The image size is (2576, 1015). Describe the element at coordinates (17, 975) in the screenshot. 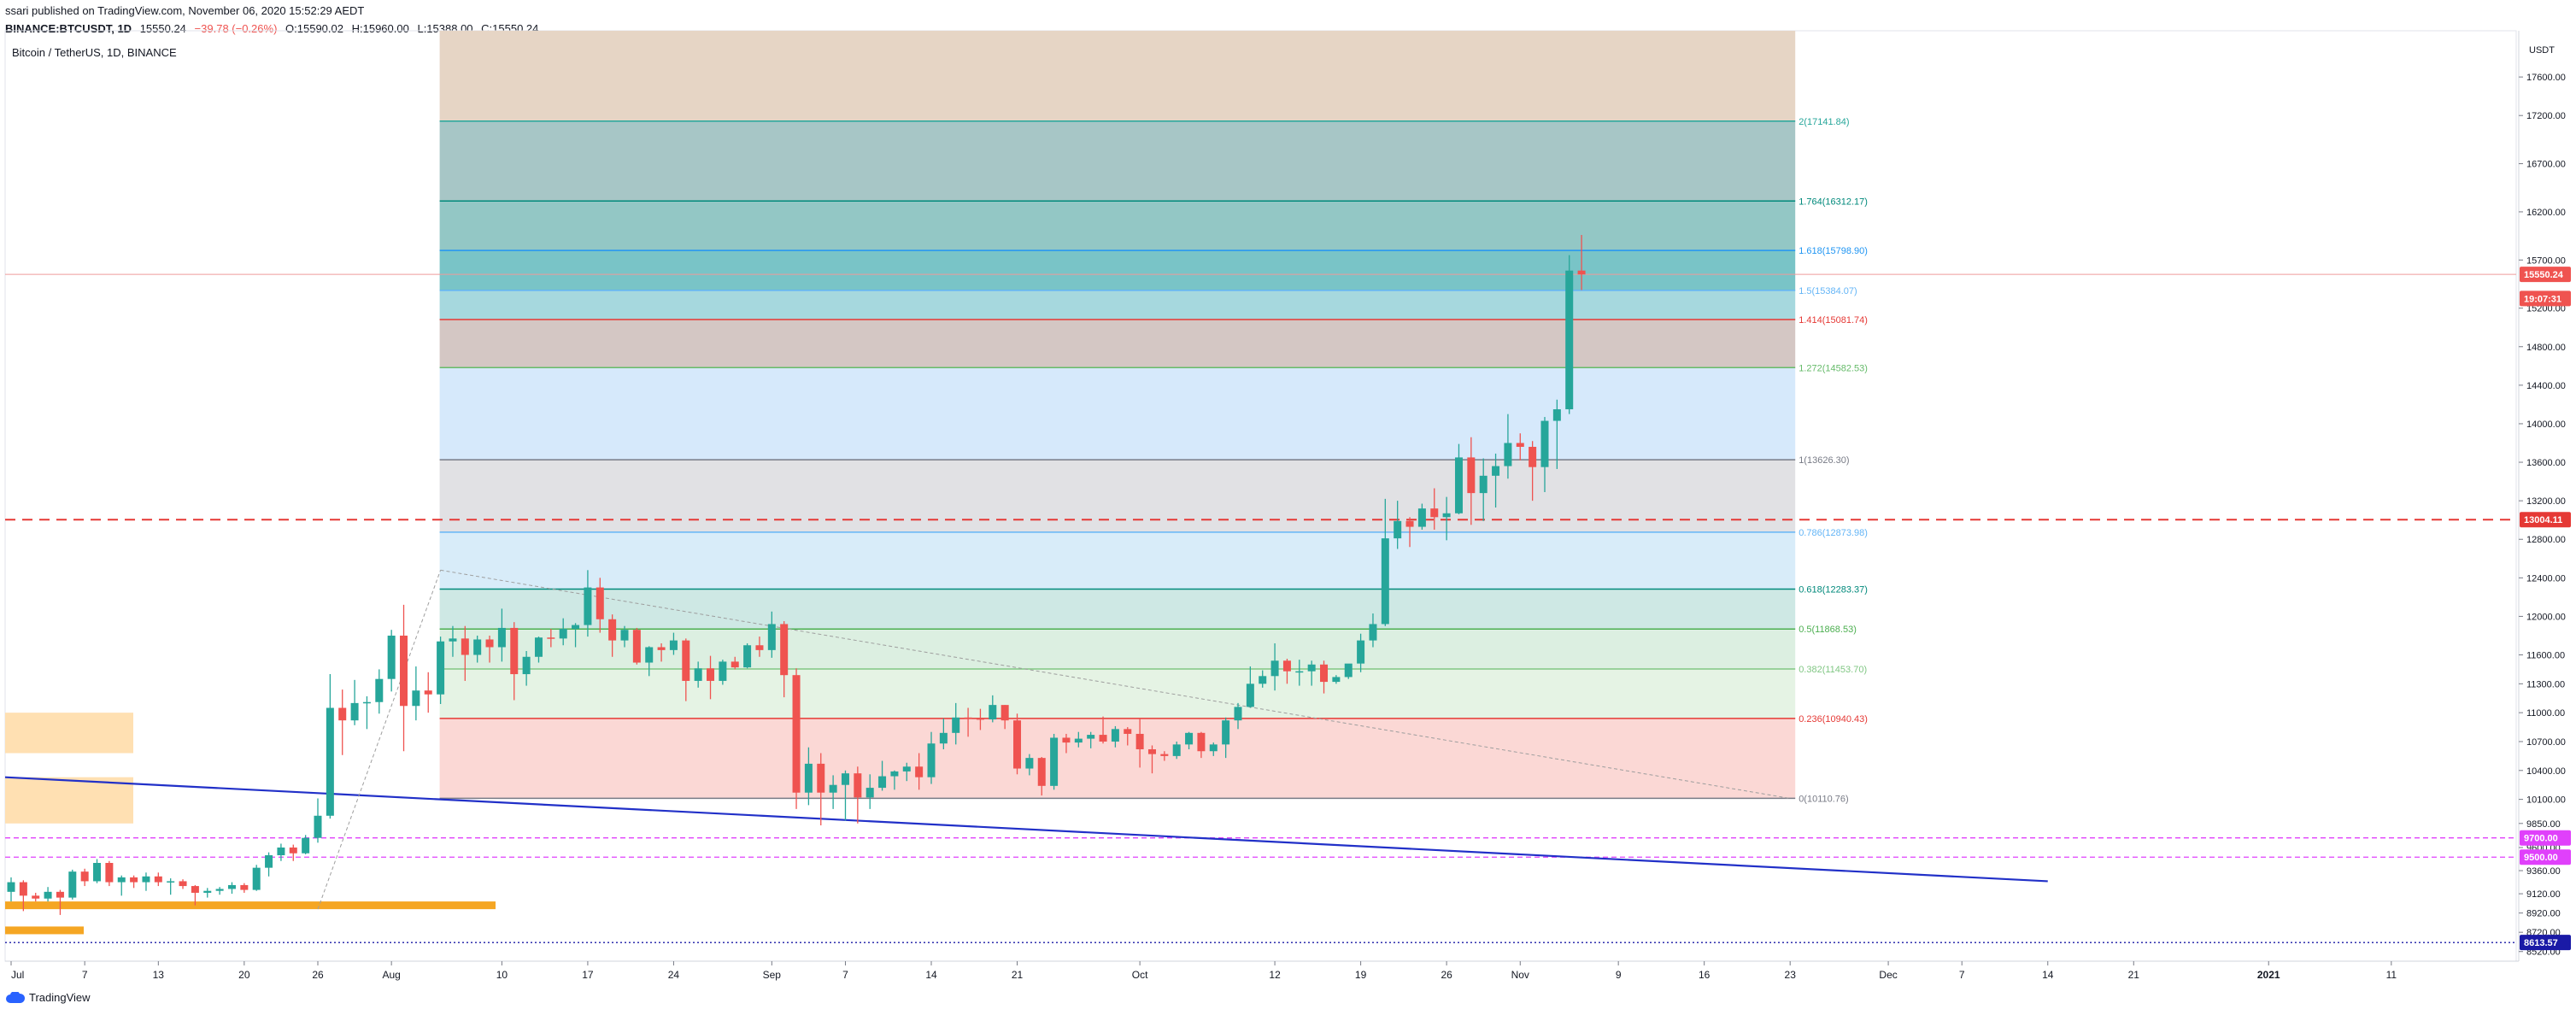

I see `time-tick-label: Jul` at that location.